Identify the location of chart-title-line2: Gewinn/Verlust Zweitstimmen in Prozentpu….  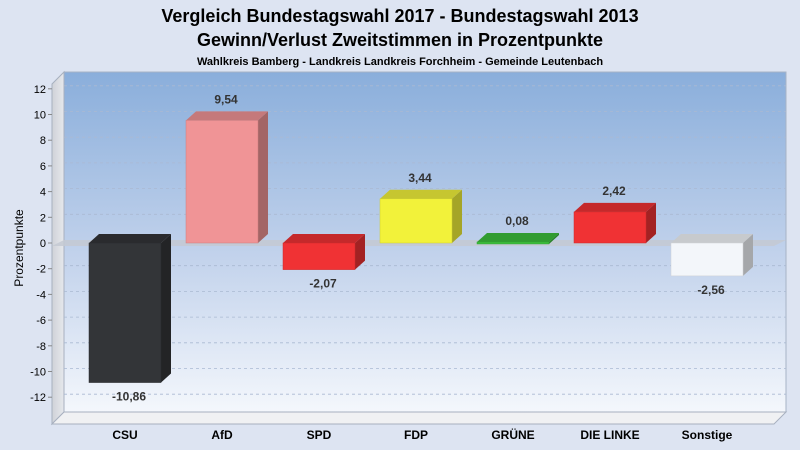
(400, 40).